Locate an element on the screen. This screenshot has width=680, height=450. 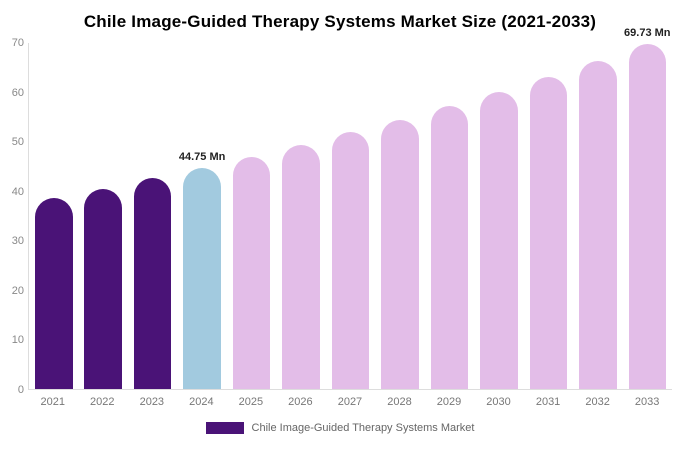
bar-2024 is located at coordinates (202, 278).